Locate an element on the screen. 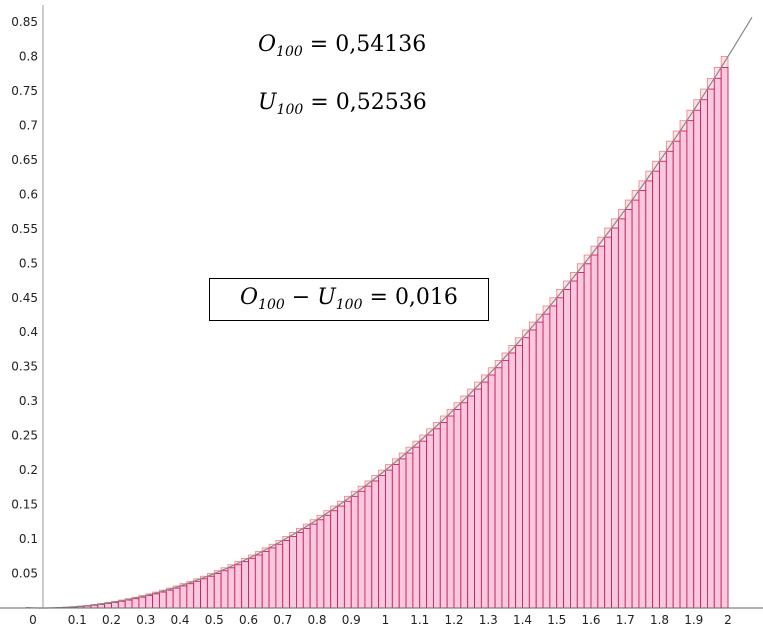 This screenshot has width=763, height=642. x-tick-label: 1.8 is located at coordinates (659, 620).